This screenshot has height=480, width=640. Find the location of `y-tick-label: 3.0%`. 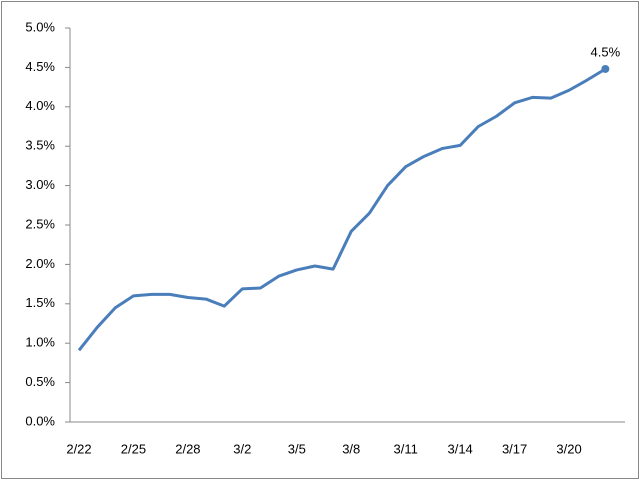

y-tick-label: 3.0% is located at coordinates (40, 184).